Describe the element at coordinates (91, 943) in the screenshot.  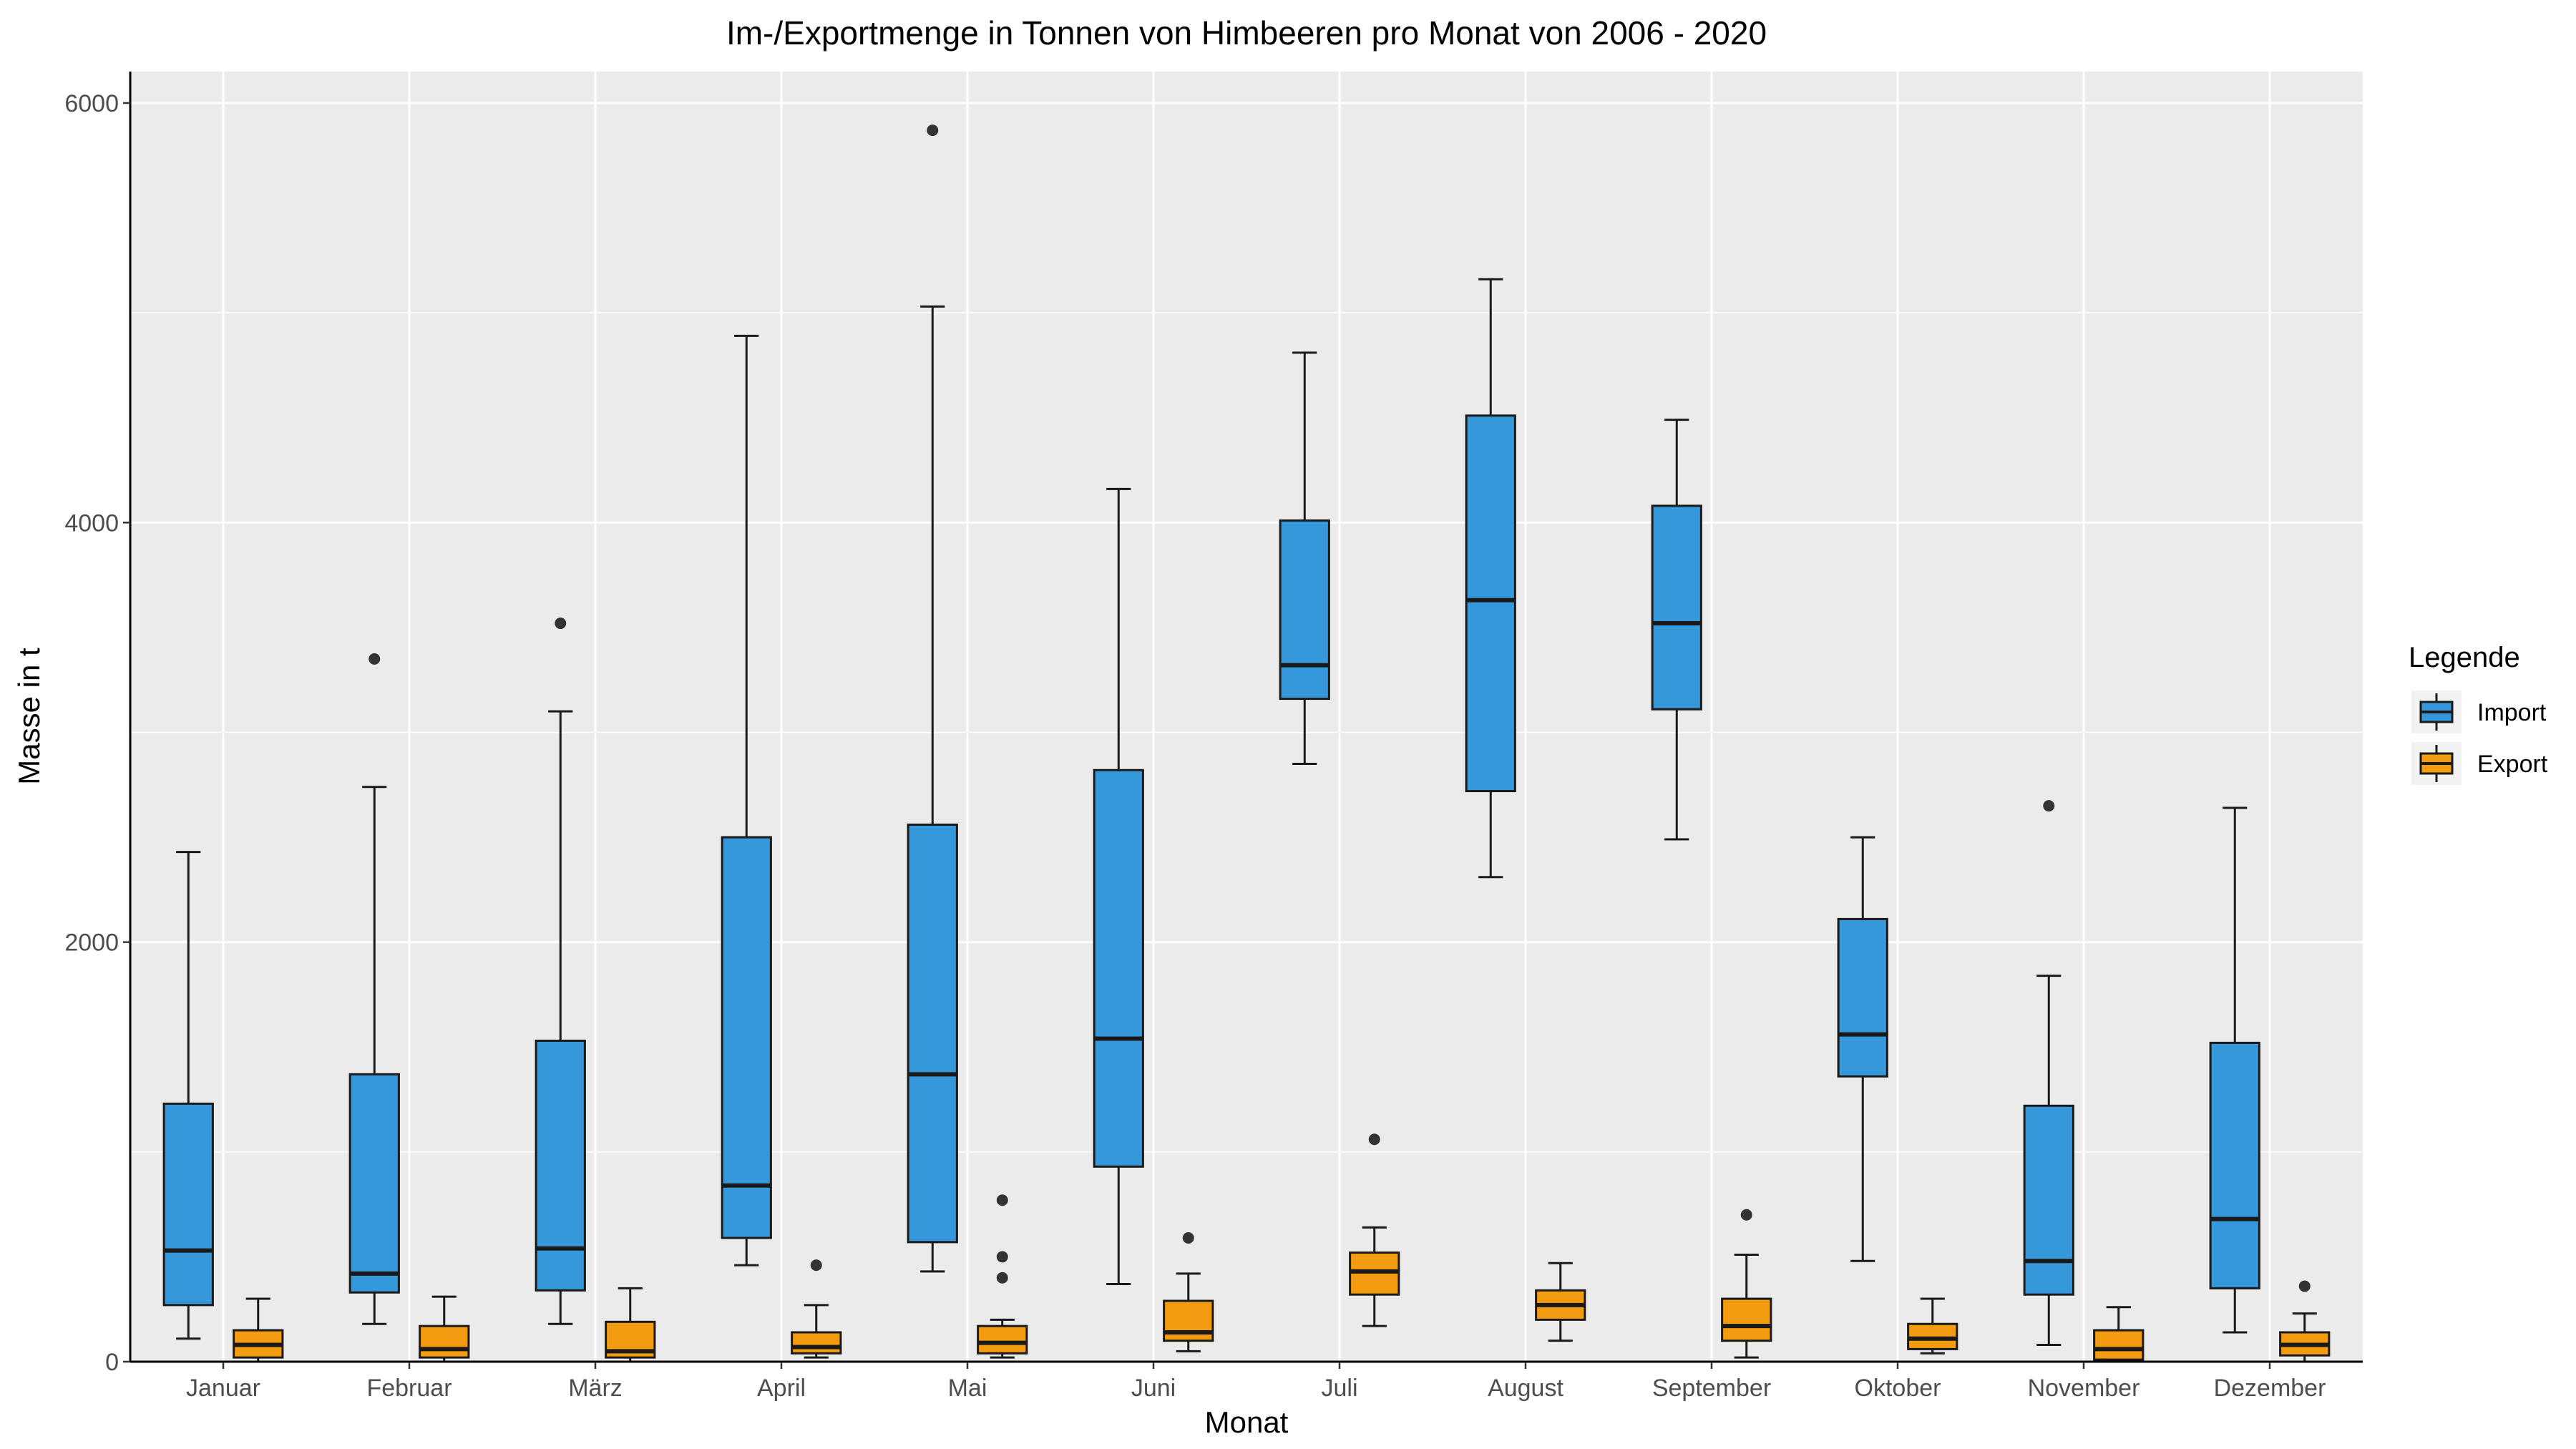
I see `y-tick-label: 2000` at that location.